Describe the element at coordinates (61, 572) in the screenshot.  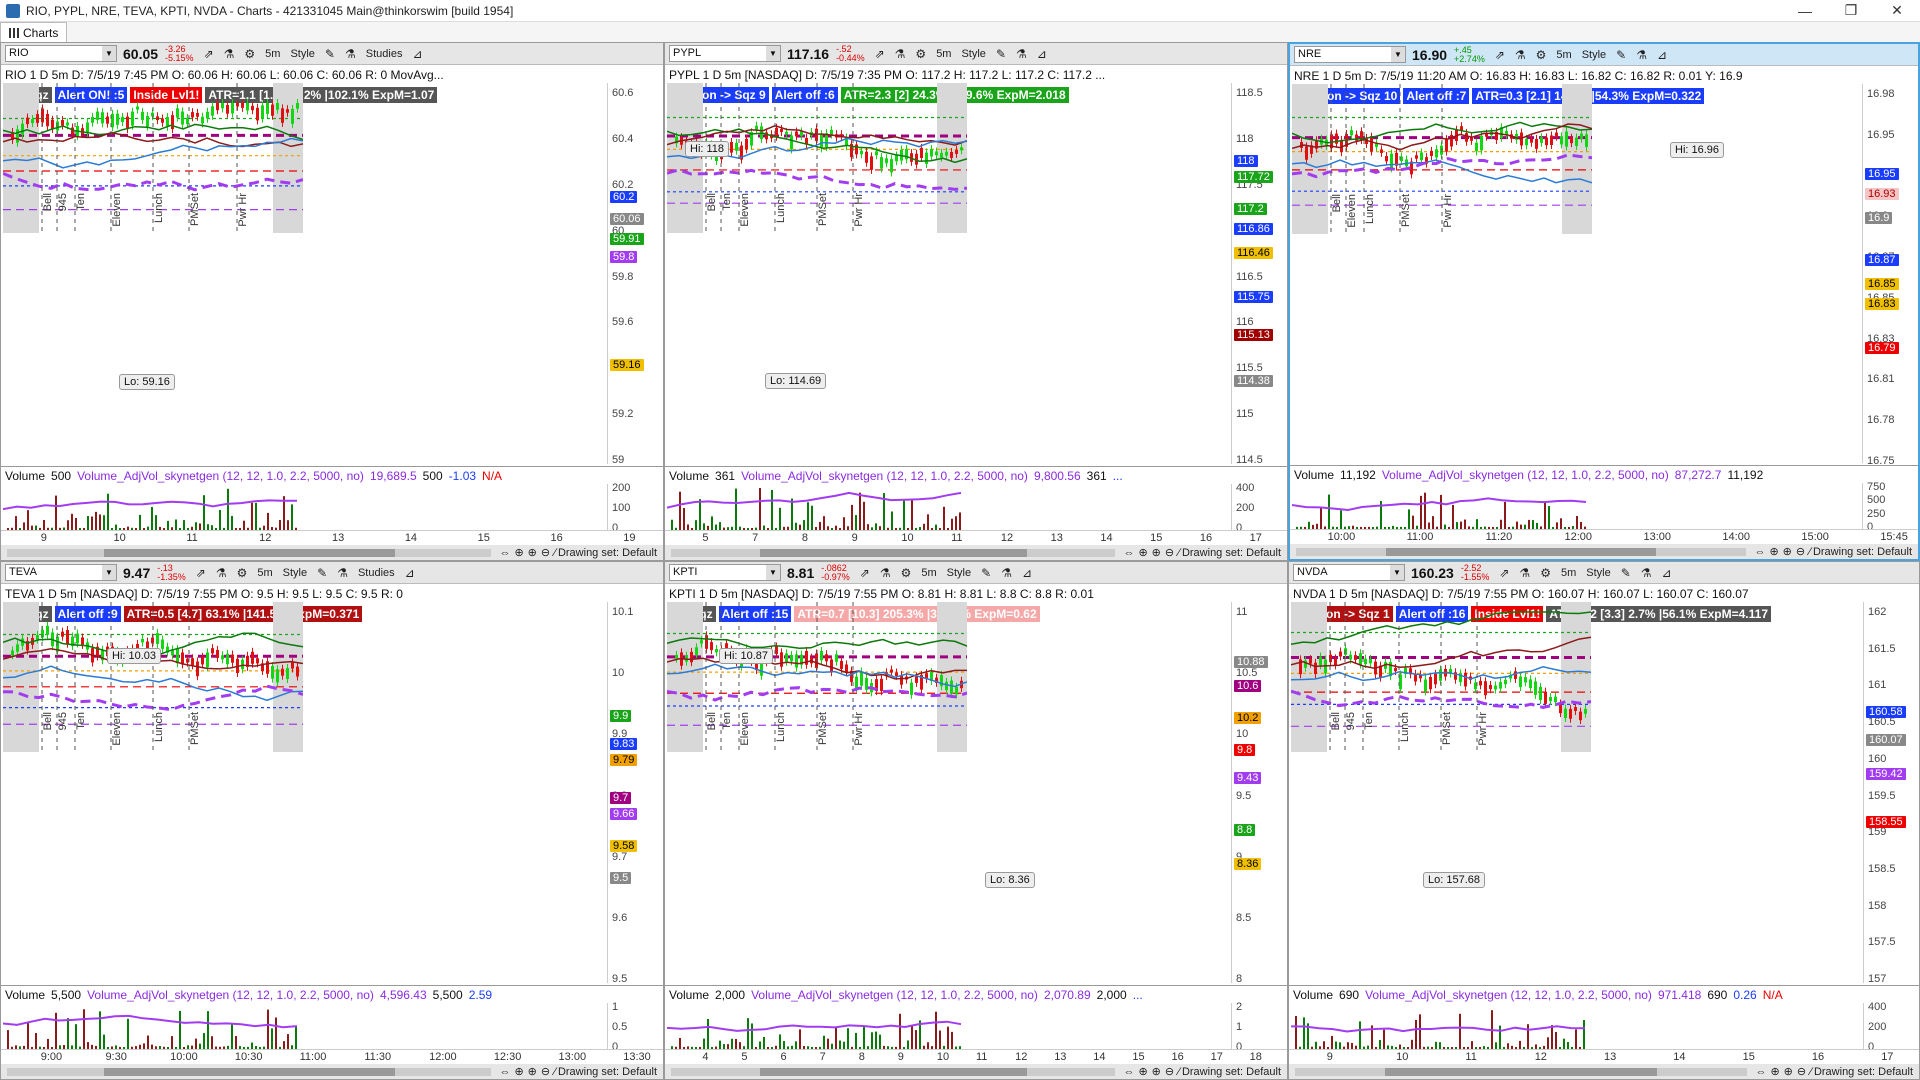
I see `symbol-input: TEVA ▼` at that location.